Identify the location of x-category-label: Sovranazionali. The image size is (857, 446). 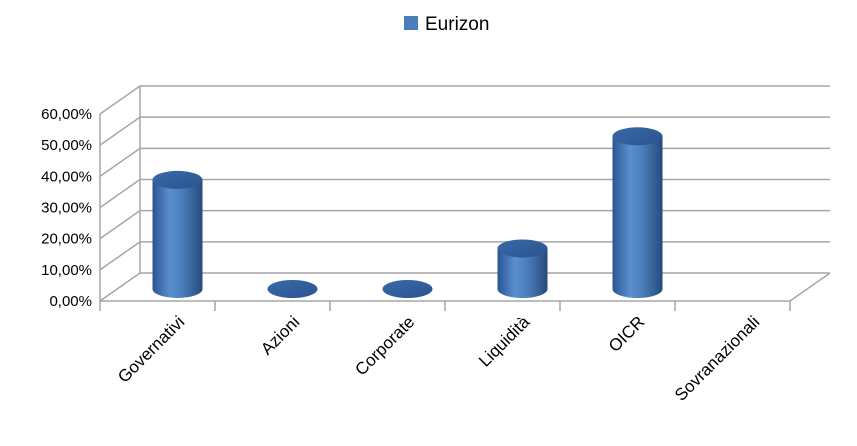
(717, 358).